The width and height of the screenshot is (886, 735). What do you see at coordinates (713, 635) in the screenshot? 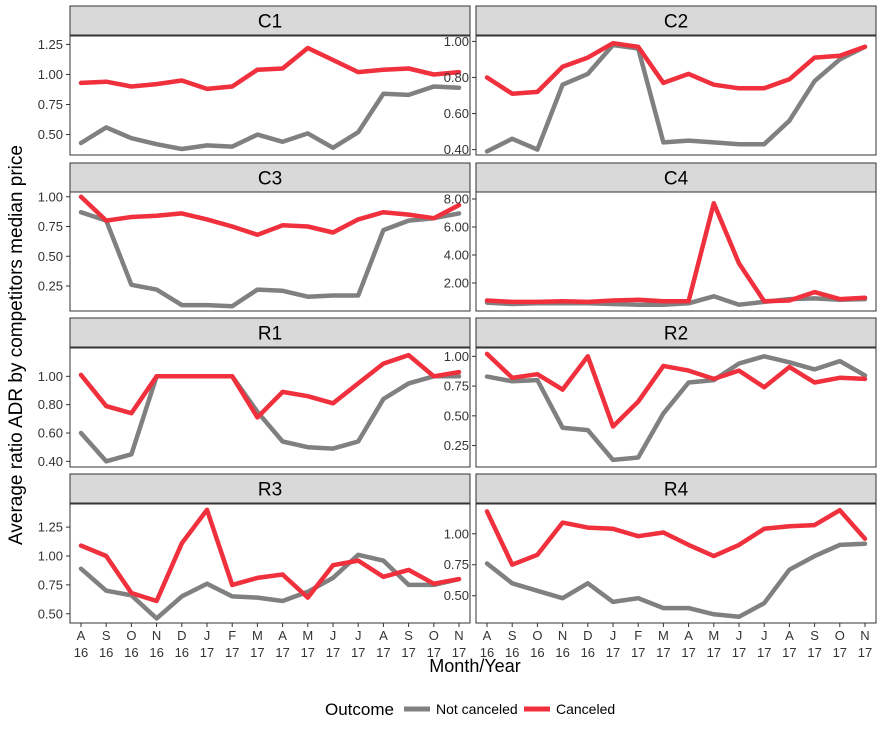
I see `x-tick-month-r4-9: M` at bounding box center [713, 635].